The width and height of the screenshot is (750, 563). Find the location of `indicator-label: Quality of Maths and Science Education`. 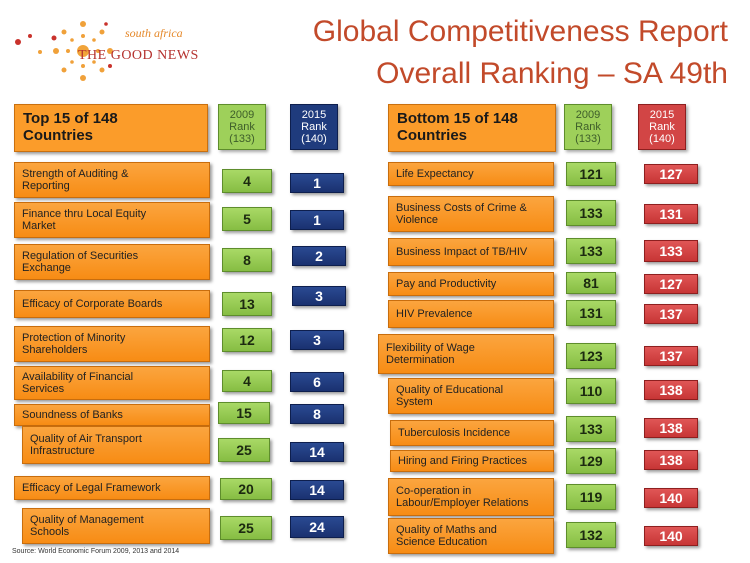

indicator-label: Quality of Maths and Science Education is located at coordinates (471, 536).